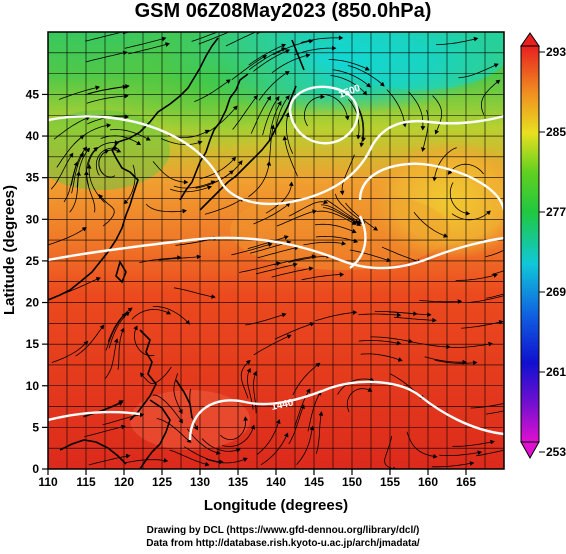 This screenshot has height=554, width=566. What do you see at coordinates (543, 246) in the screenshot?
I see `colorbar: 293 285 277 269 261 253` at bounding box center [543, 246].